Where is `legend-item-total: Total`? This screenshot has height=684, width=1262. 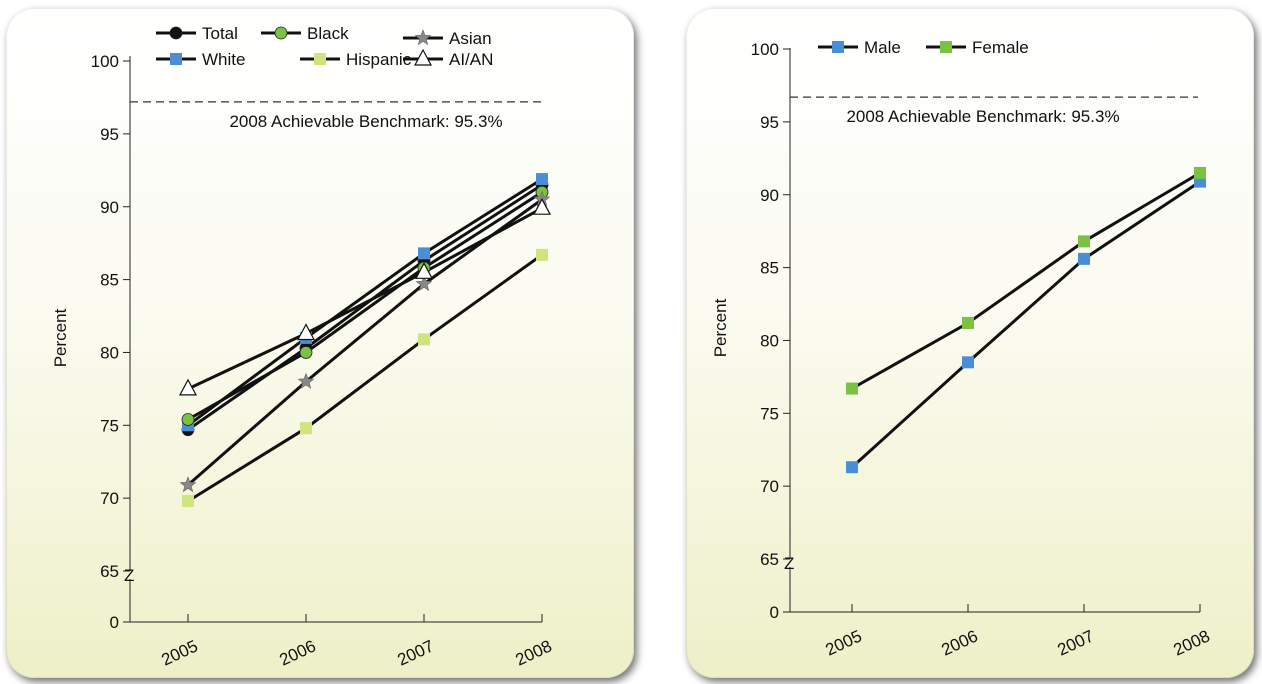
legend-item-total: Total is located at coordinates (197, 33).